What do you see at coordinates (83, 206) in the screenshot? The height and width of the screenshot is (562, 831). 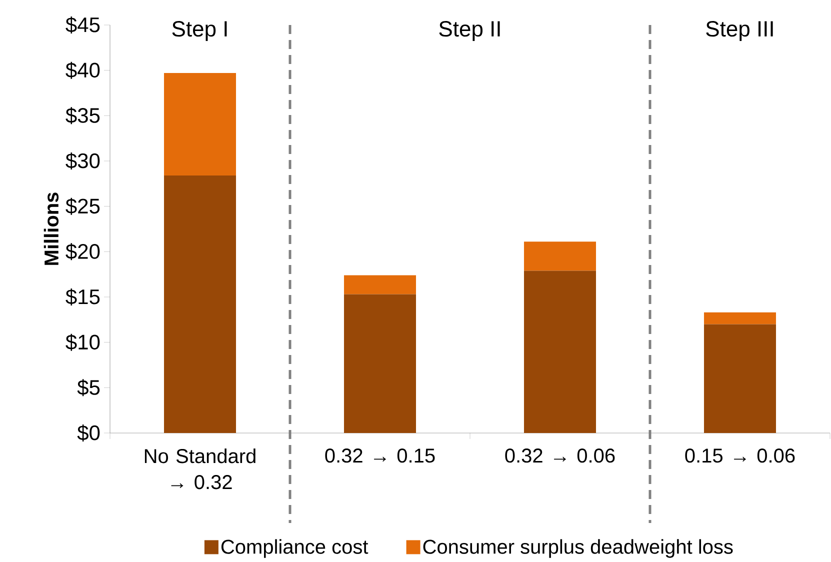 I see `y-tick-label: $25` at bounding box center [83, 206].